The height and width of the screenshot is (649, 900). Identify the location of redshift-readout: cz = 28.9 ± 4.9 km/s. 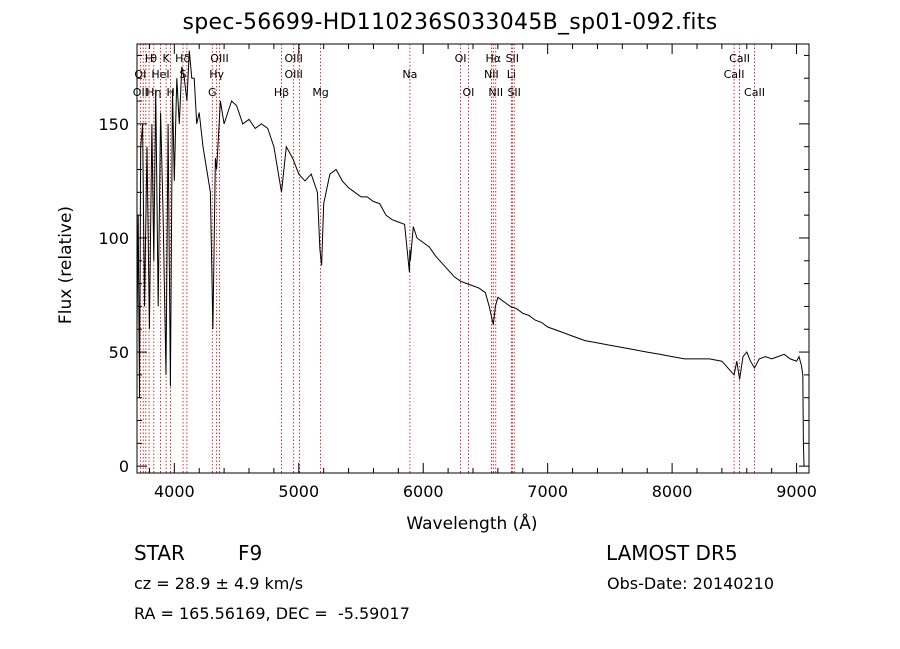
(219, 583).